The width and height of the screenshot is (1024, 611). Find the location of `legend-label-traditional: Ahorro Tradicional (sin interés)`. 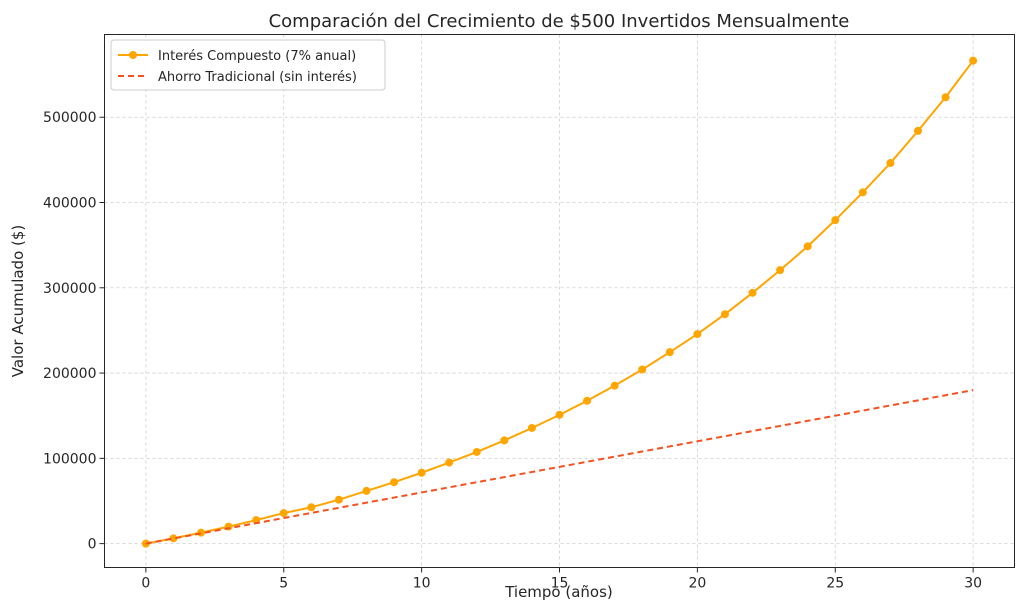

legend-label-traditional: Ahorro Tradicional (sin interés) is located at coordinates (257, 77).